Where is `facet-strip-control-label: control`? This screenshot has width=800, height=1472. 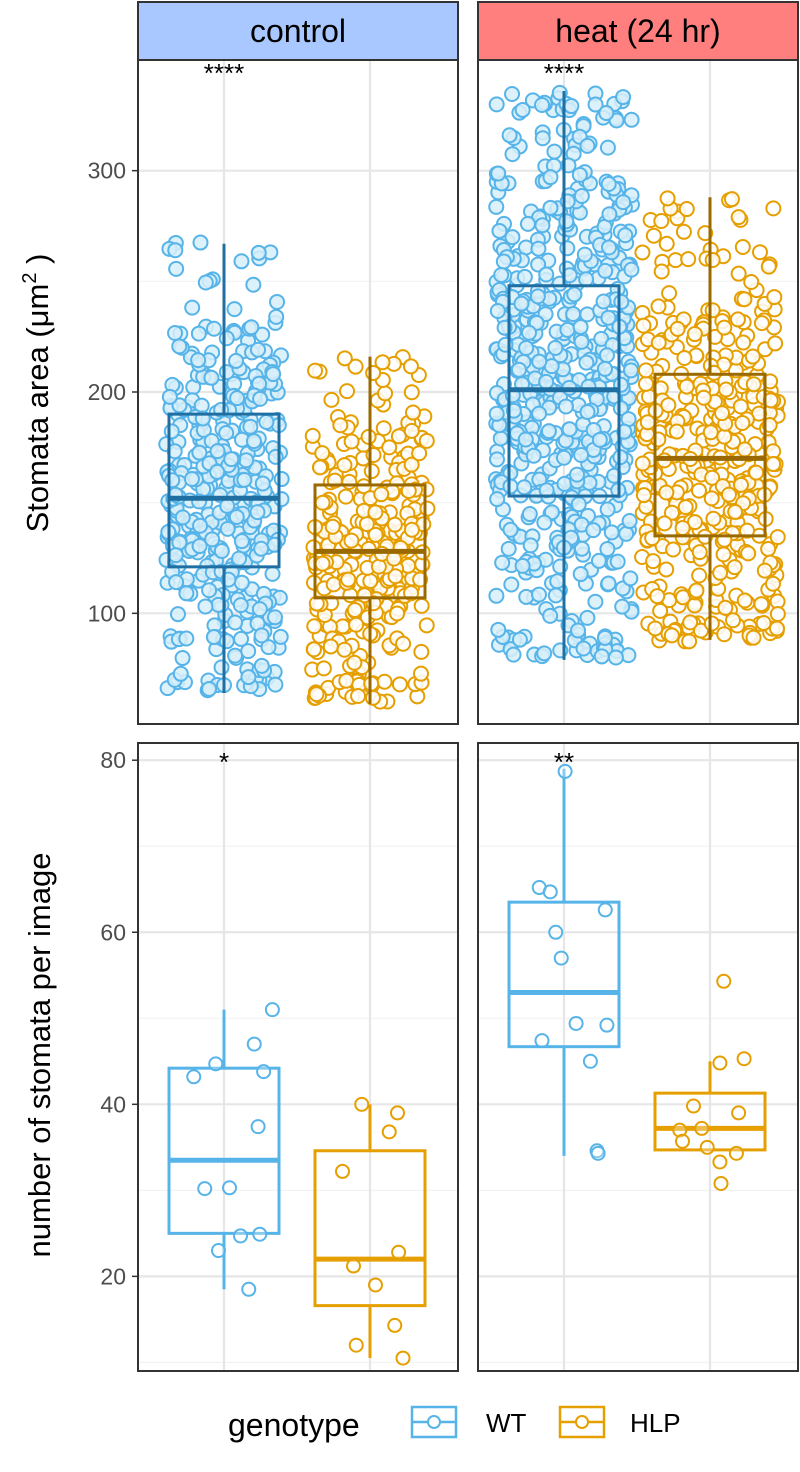
facet-strip-control-label: control is located at coordinates (298, 31).